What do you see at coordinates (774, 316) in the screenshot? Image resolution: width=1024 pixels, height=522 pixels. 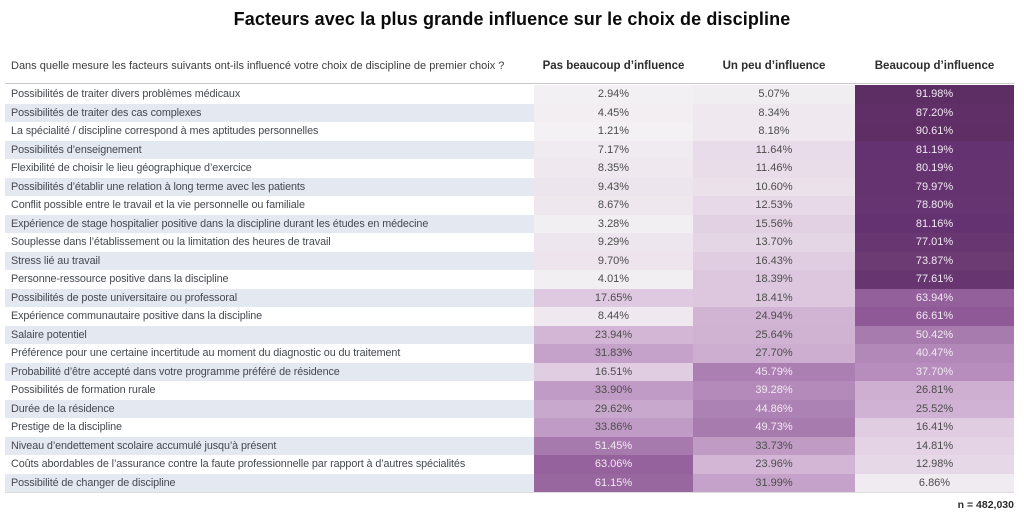 I see `value-cell: 24.94%` at bounding box center [774, 316].